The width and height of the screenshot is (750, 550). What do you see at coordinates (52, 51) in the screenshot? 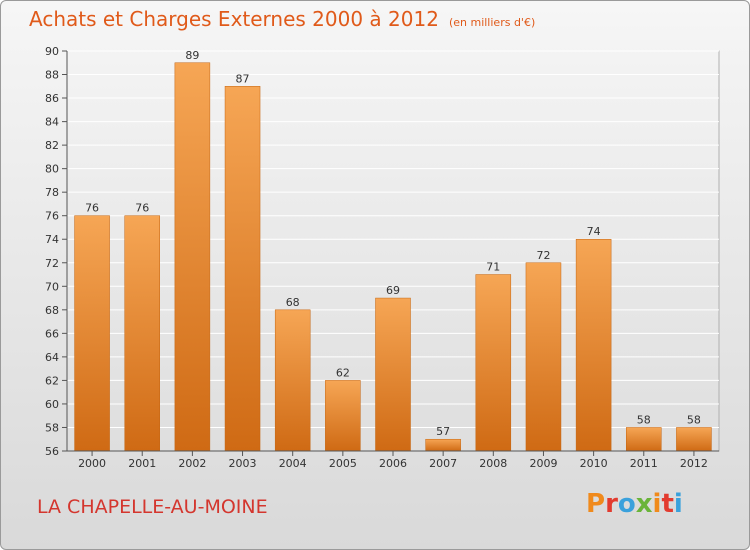
I see `y-tick-label: 90` at bounding box center [52, 51].